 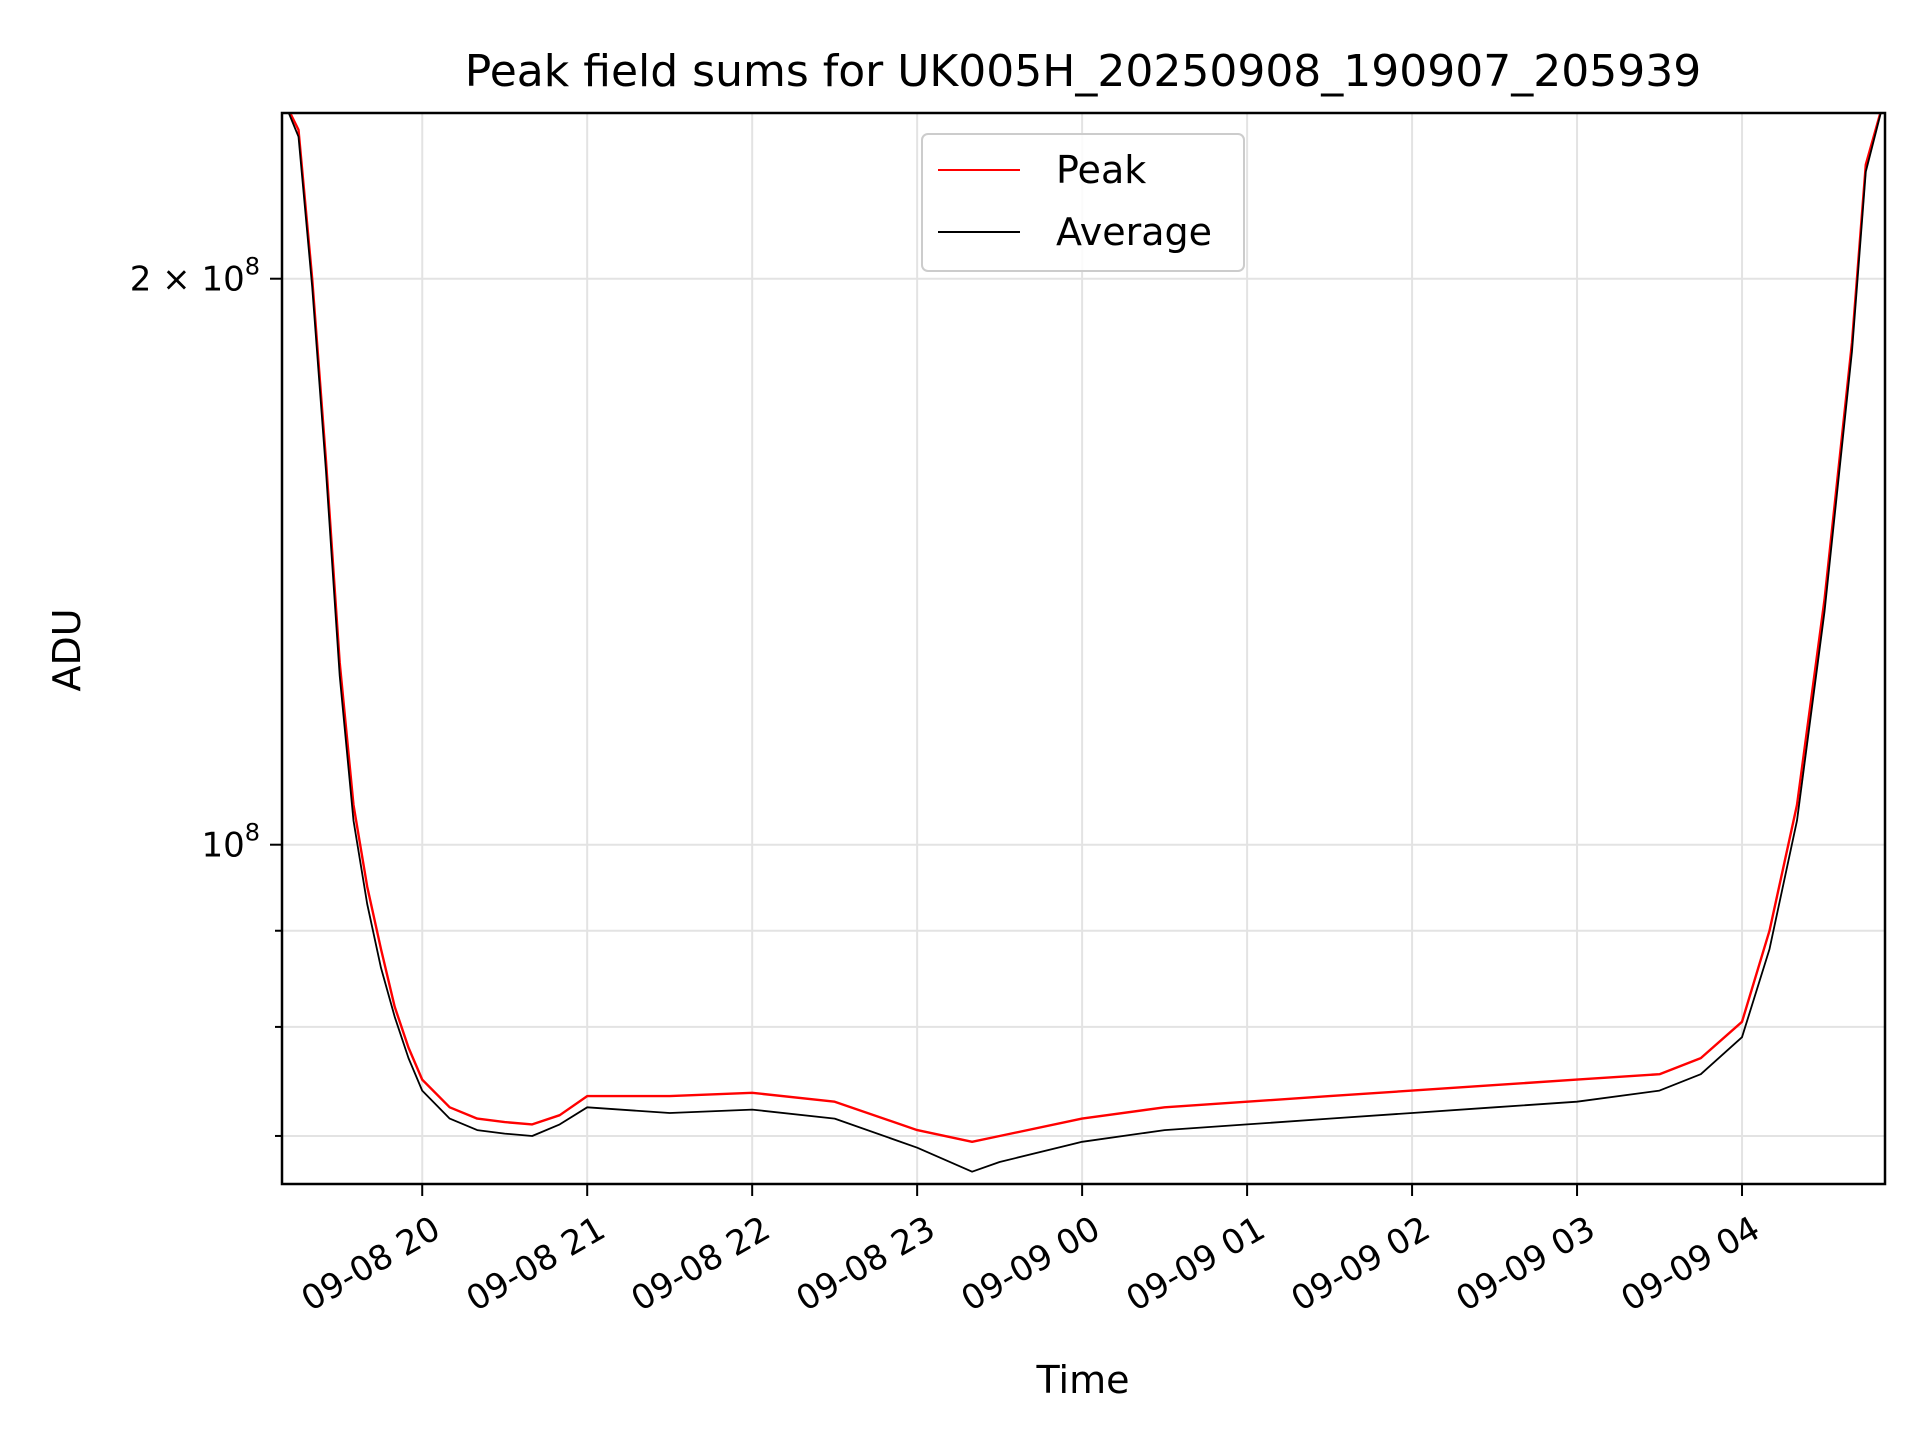 What do you see at coordinates (1083, 1380) in the screenshot?
I see `x-axis-label: Time` at bounding box center [1083, 1380].